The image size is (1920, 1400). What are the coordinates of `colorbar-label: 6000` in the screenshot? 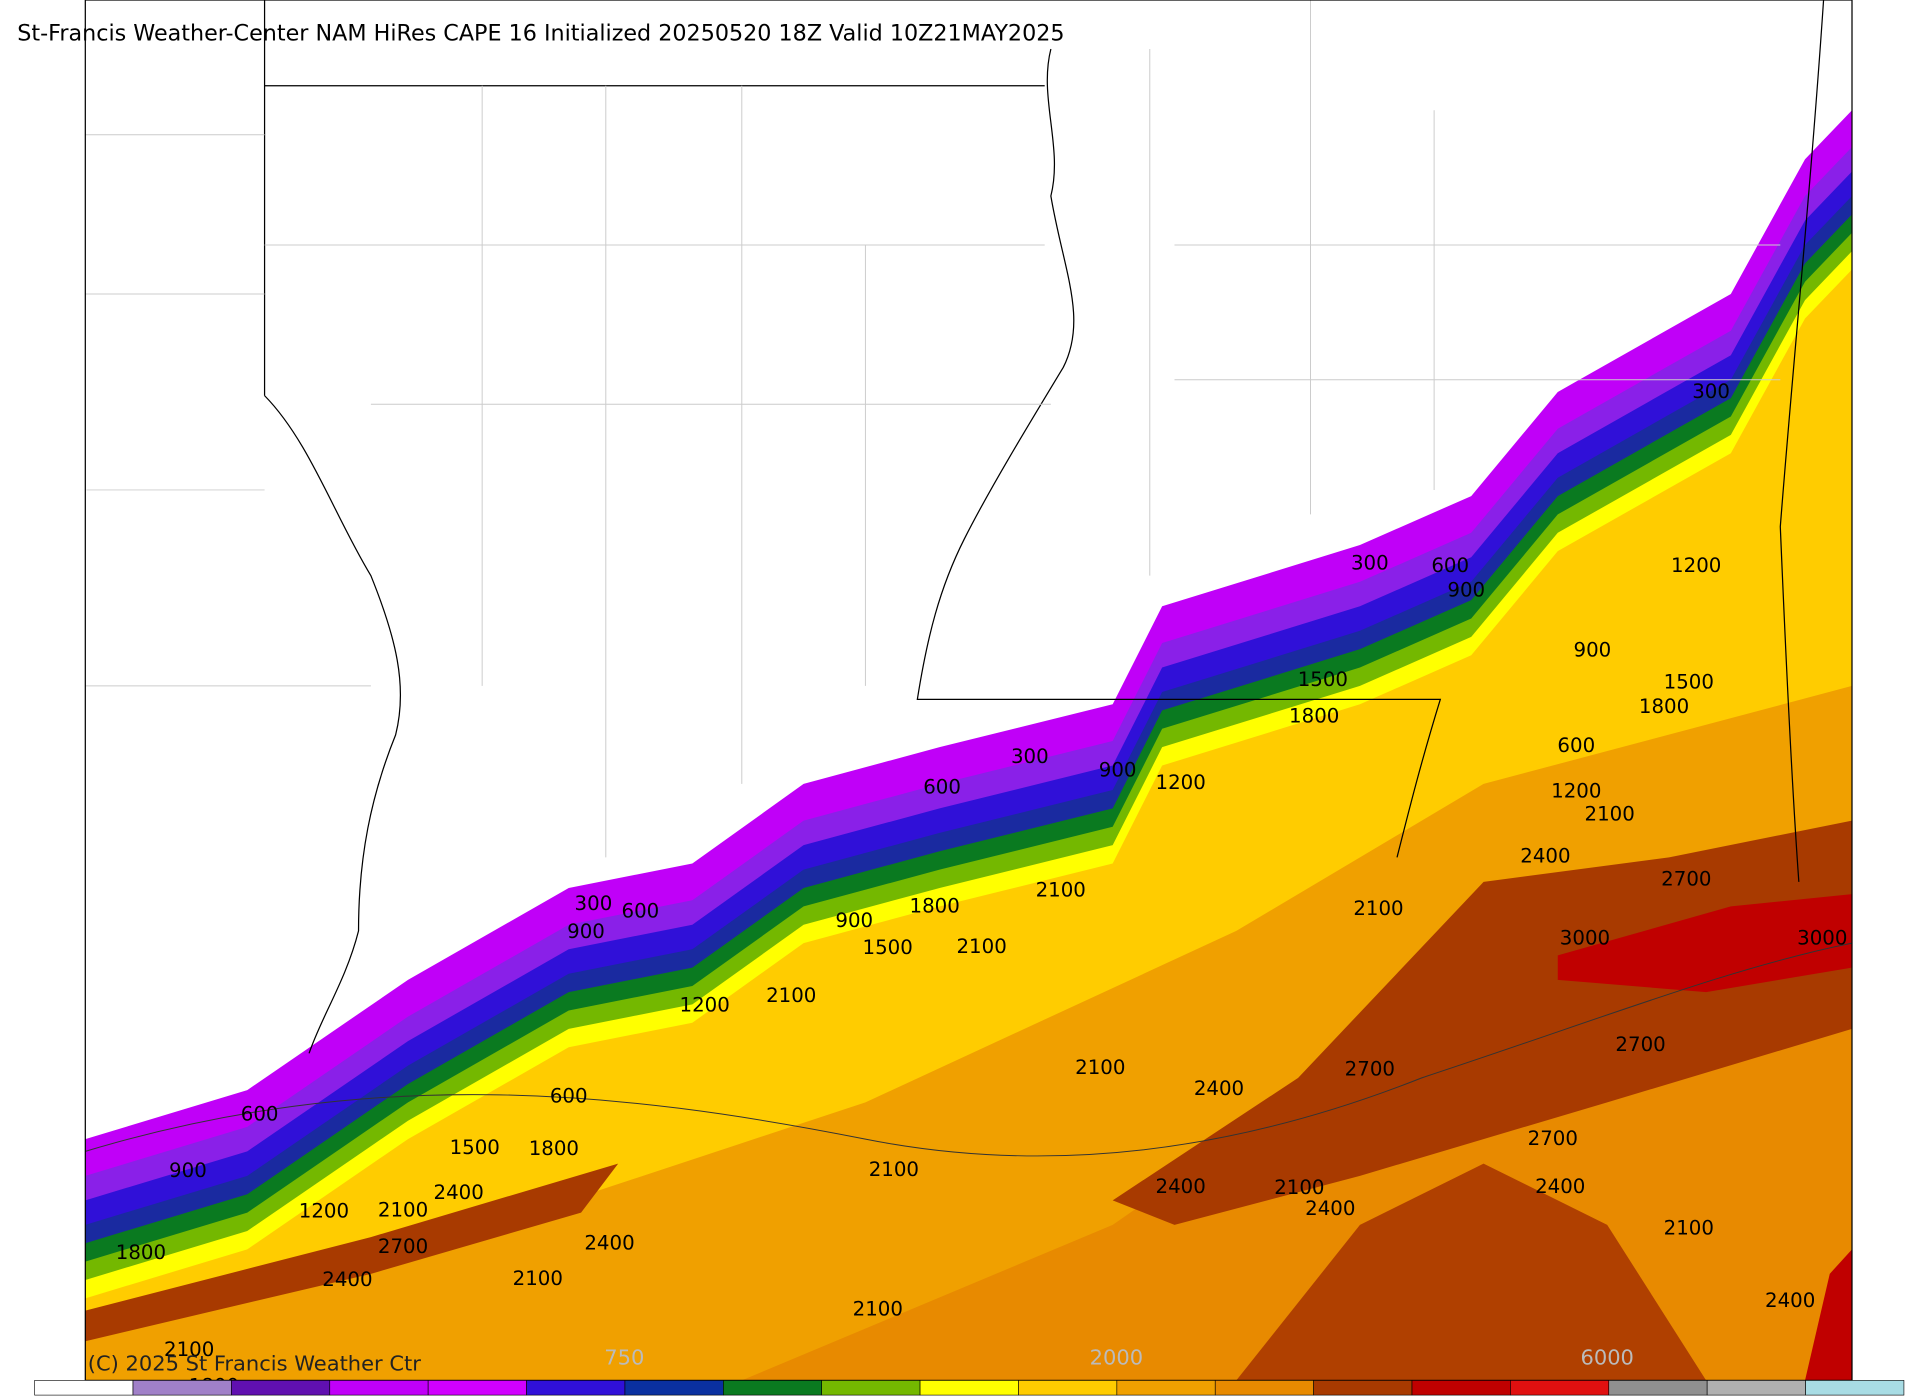 It's located at (1606, 1358).